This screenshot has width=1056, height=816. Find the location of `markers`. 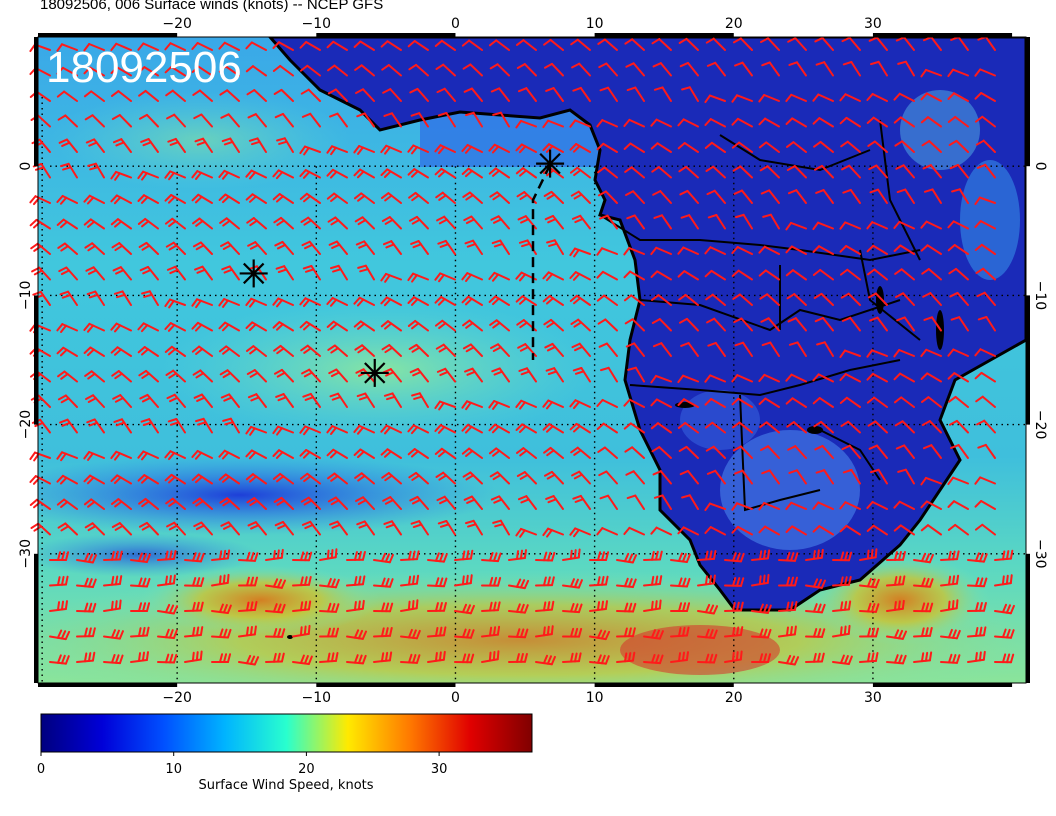

markers is located at coordinates (402, 268).